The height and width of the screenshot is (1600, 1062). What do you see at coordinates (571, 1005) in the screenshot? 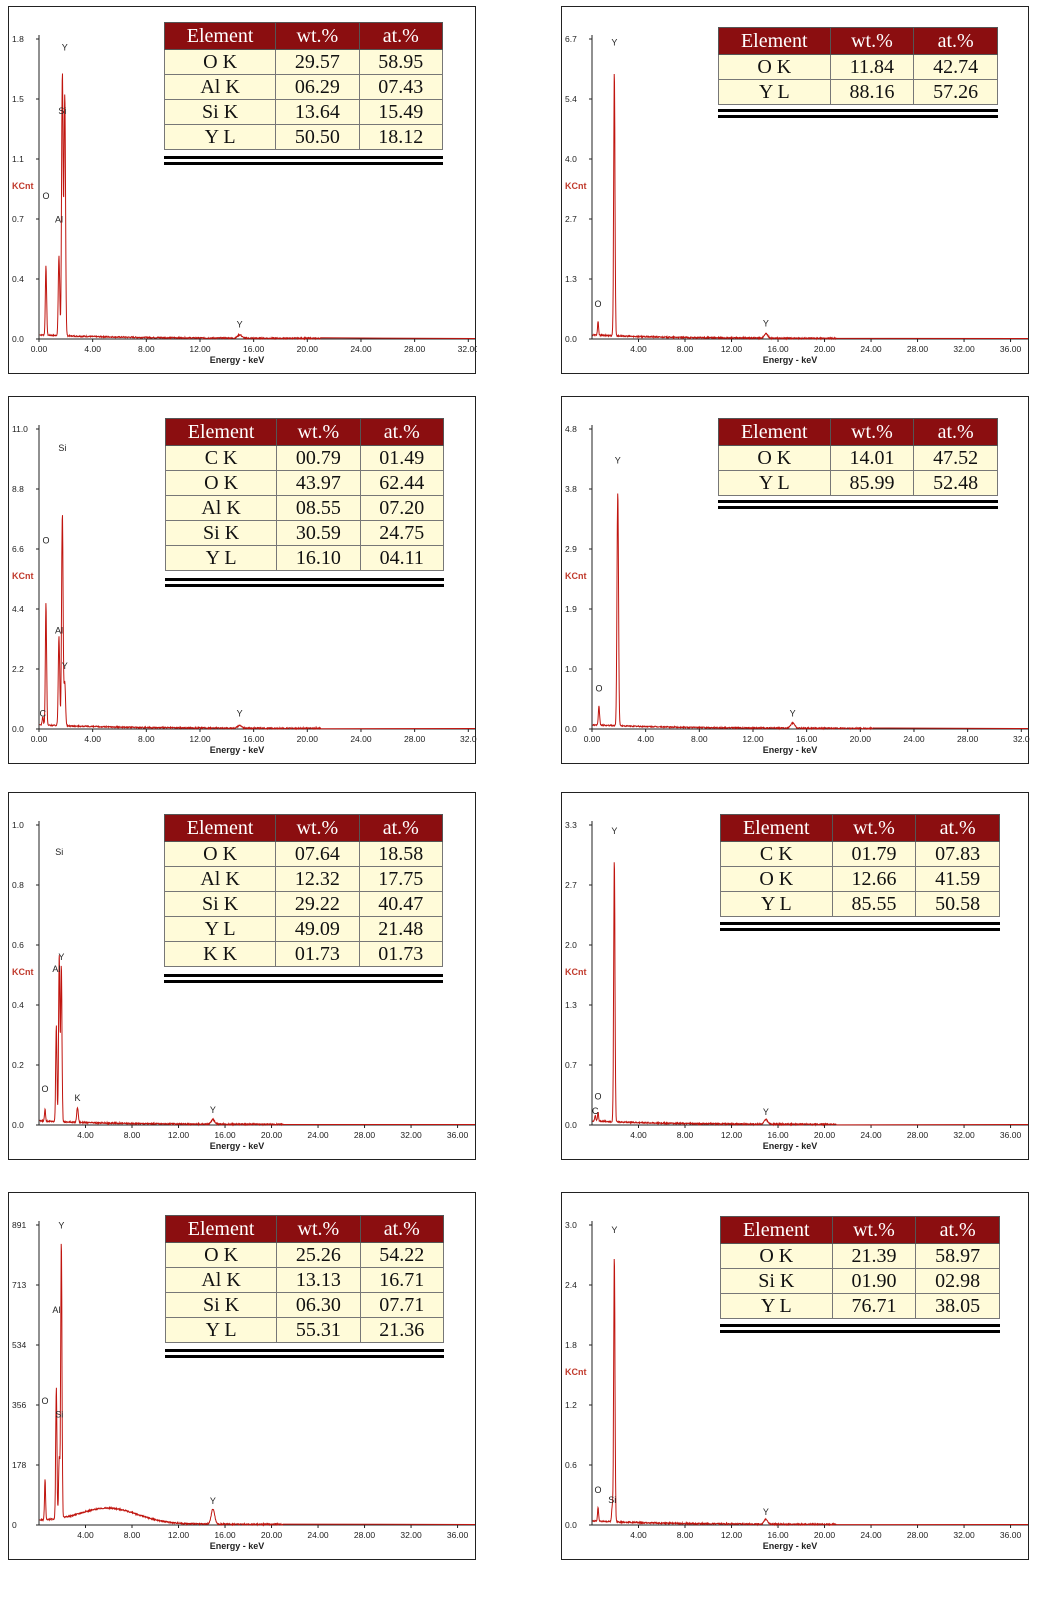
I see `y-tick-label: 1.3` at bounding box center [571, 1005].